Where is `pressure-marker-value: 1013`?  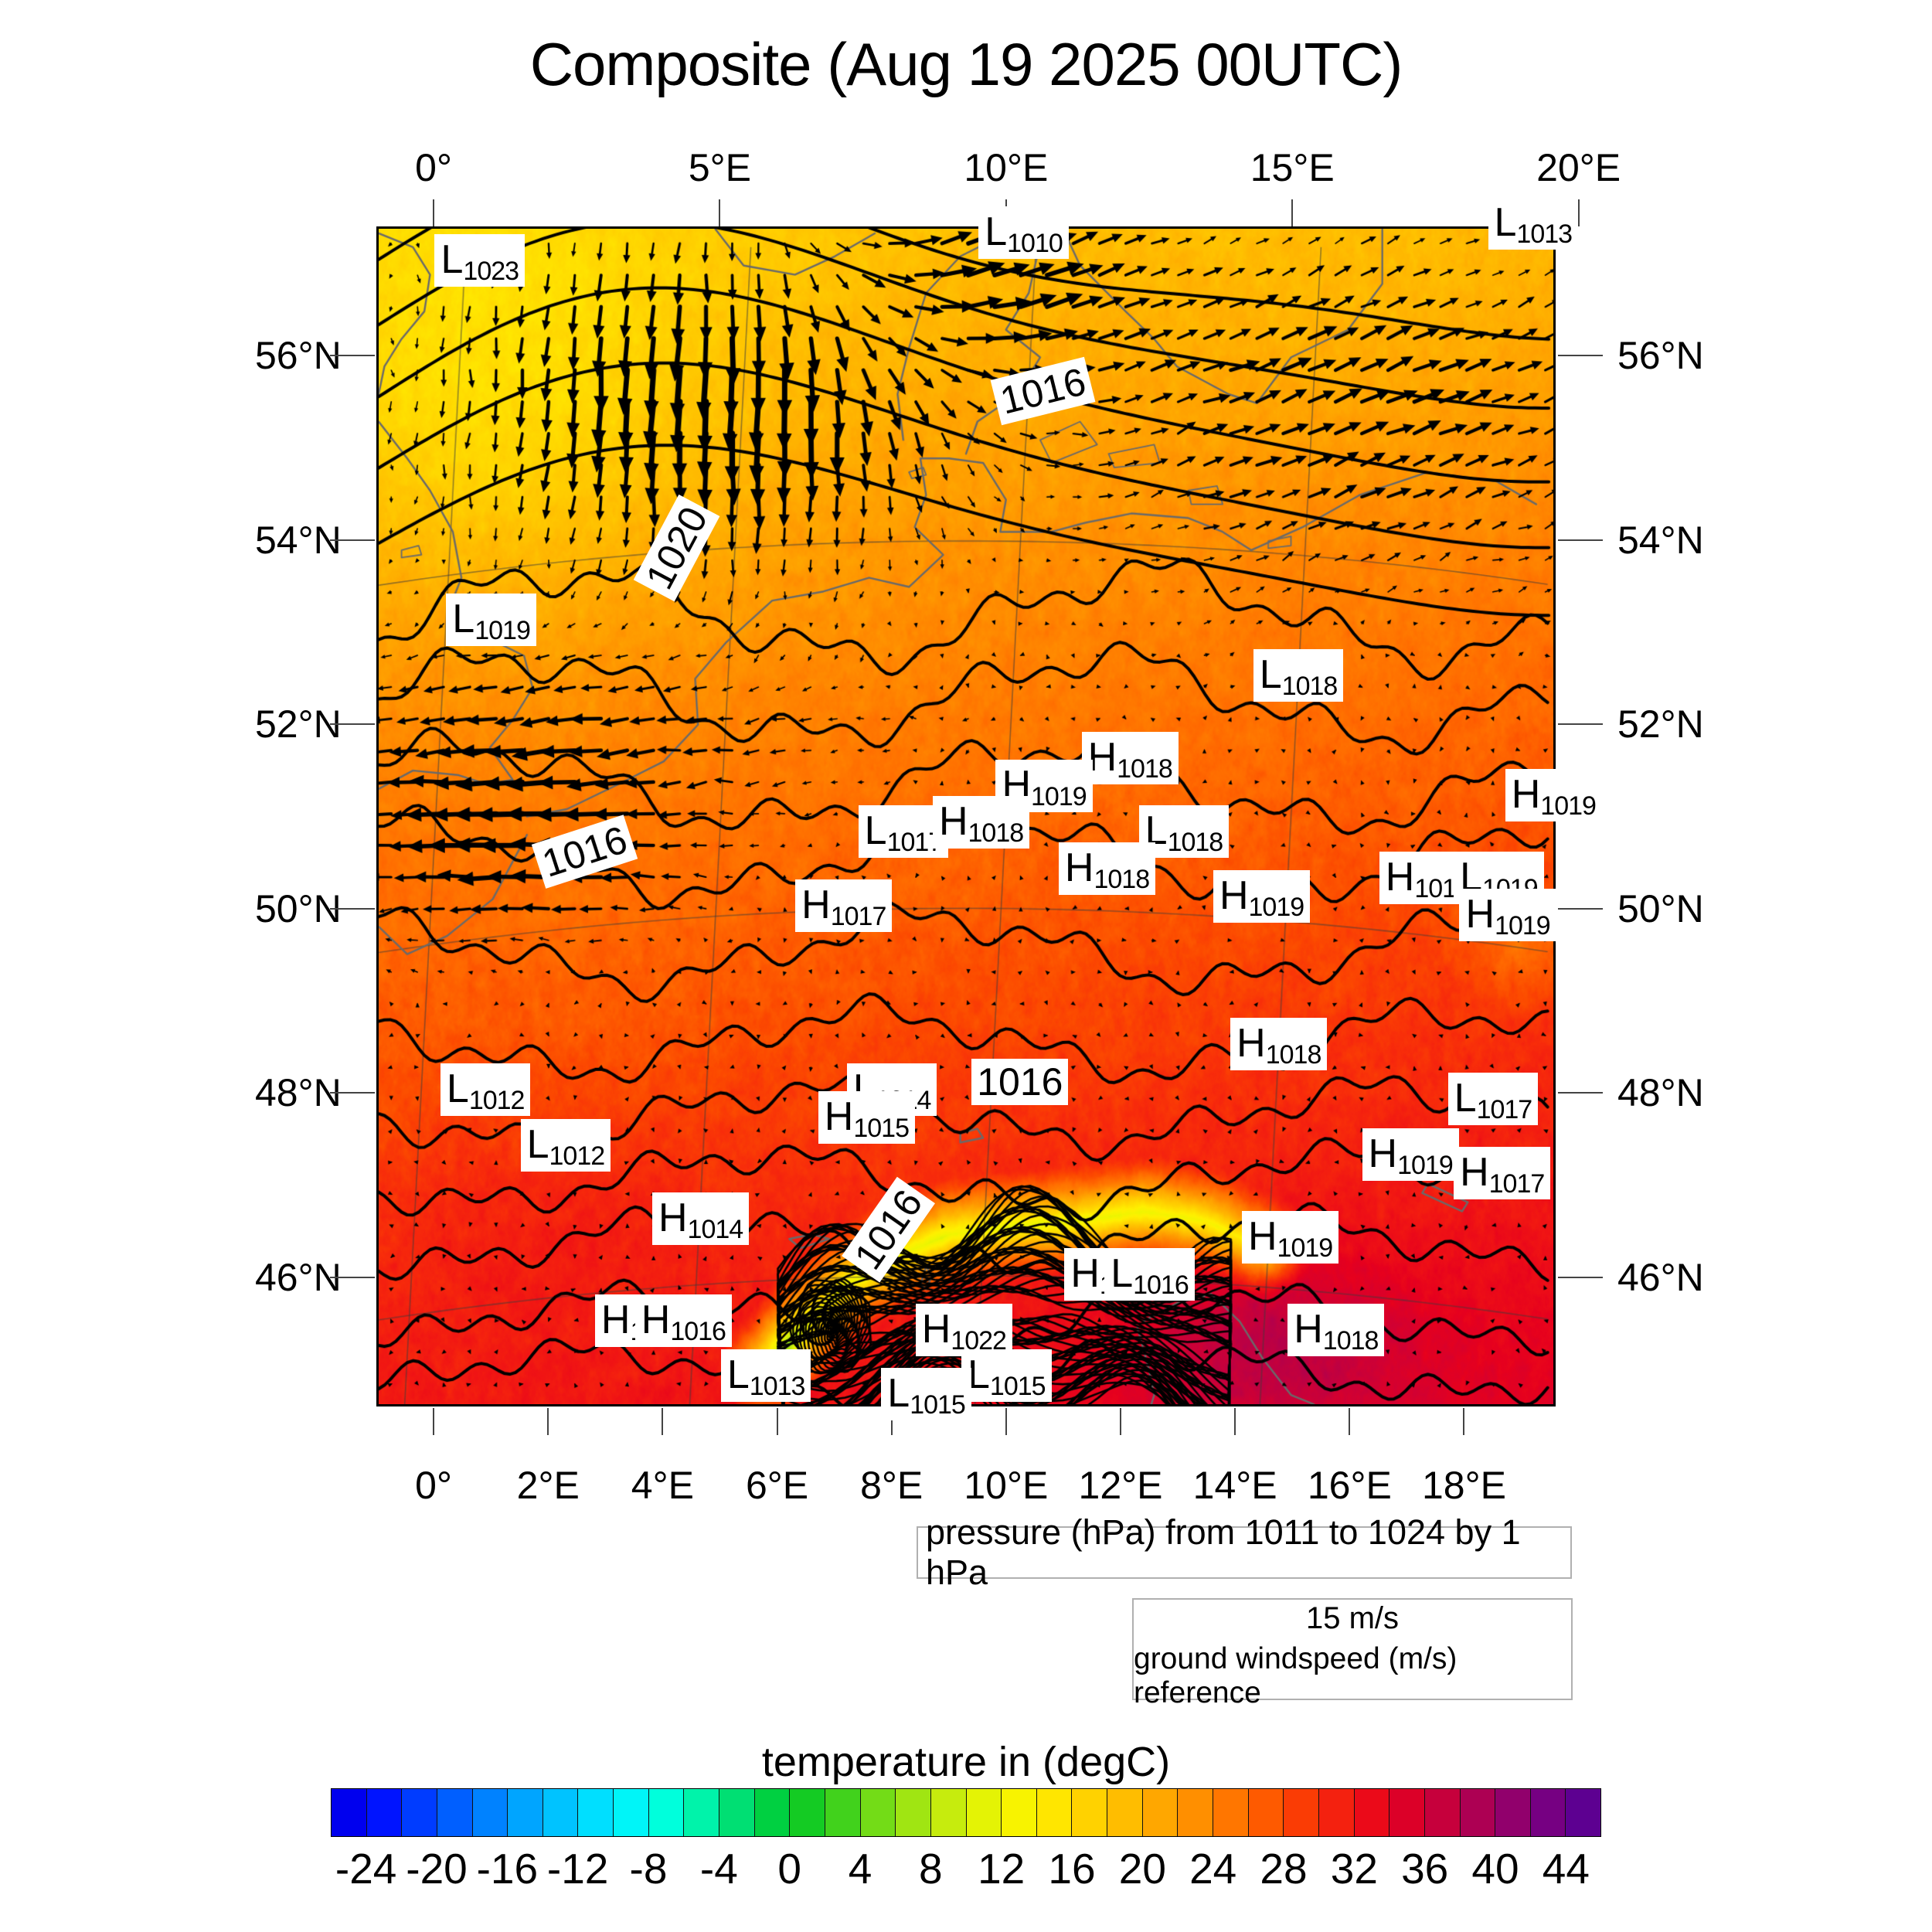
pressure-marker-value: 1013 is located at coordinates (777, 1387).